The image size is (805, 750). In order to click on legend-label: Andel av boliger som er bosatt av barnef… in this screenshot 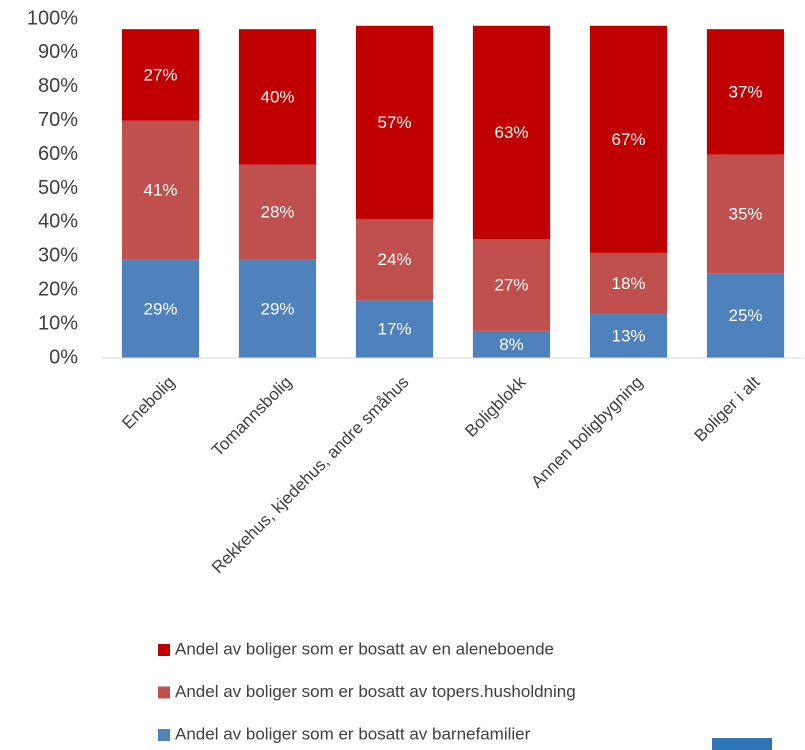, I will do `click(353, 733)`.